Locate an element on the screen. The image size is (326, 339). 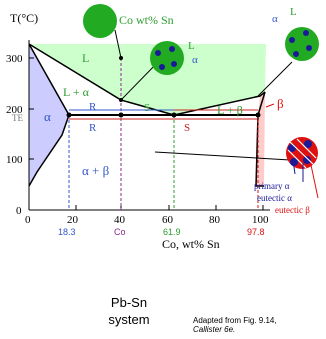
state-point-left is located at coordinates (69, 115).